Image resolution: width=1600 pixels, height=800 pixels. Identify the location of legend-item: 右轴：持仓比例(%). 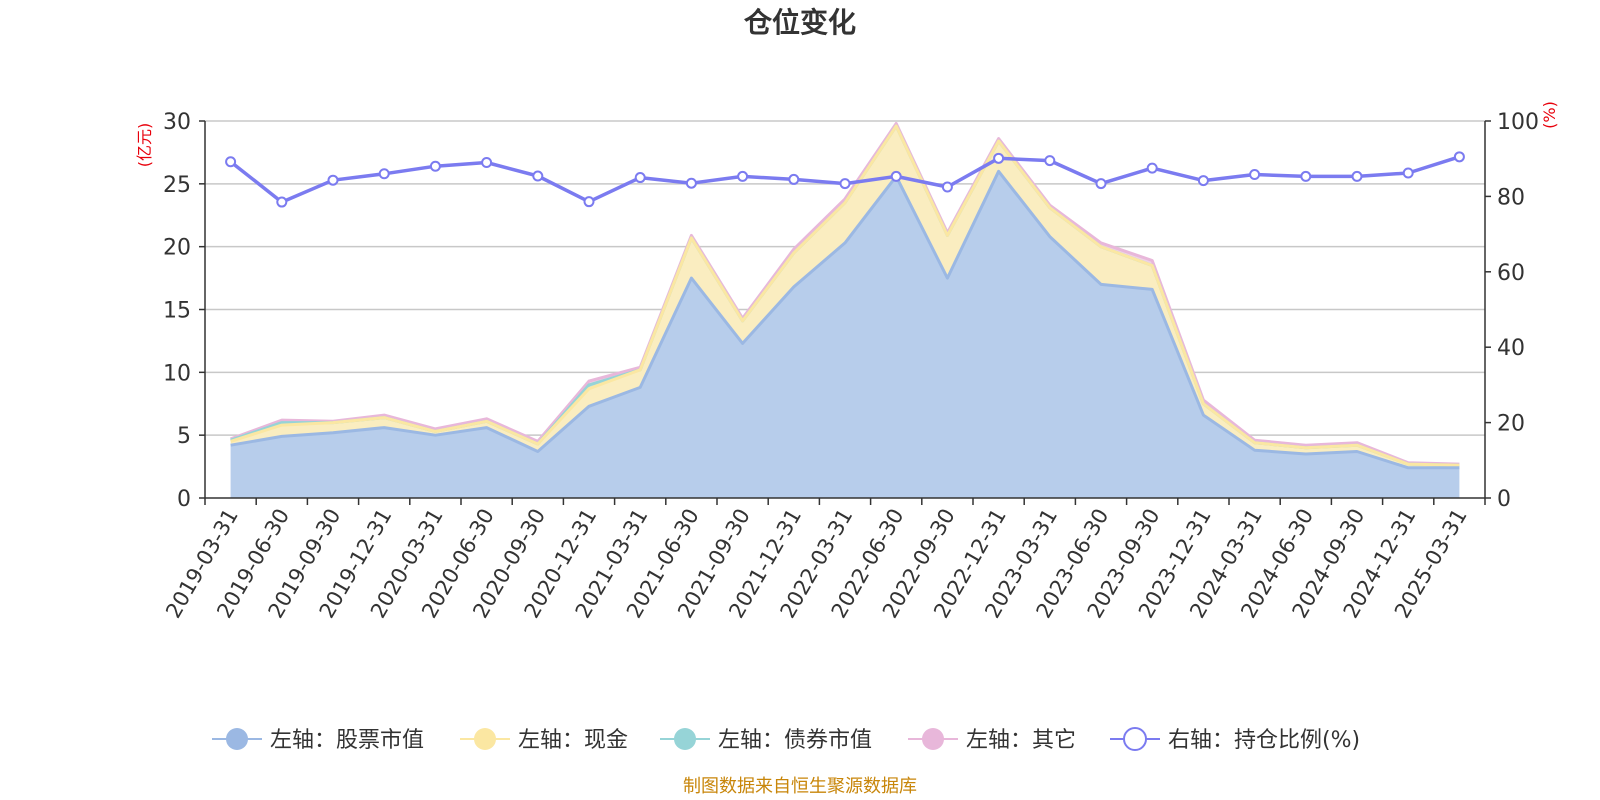
(1235, 740).